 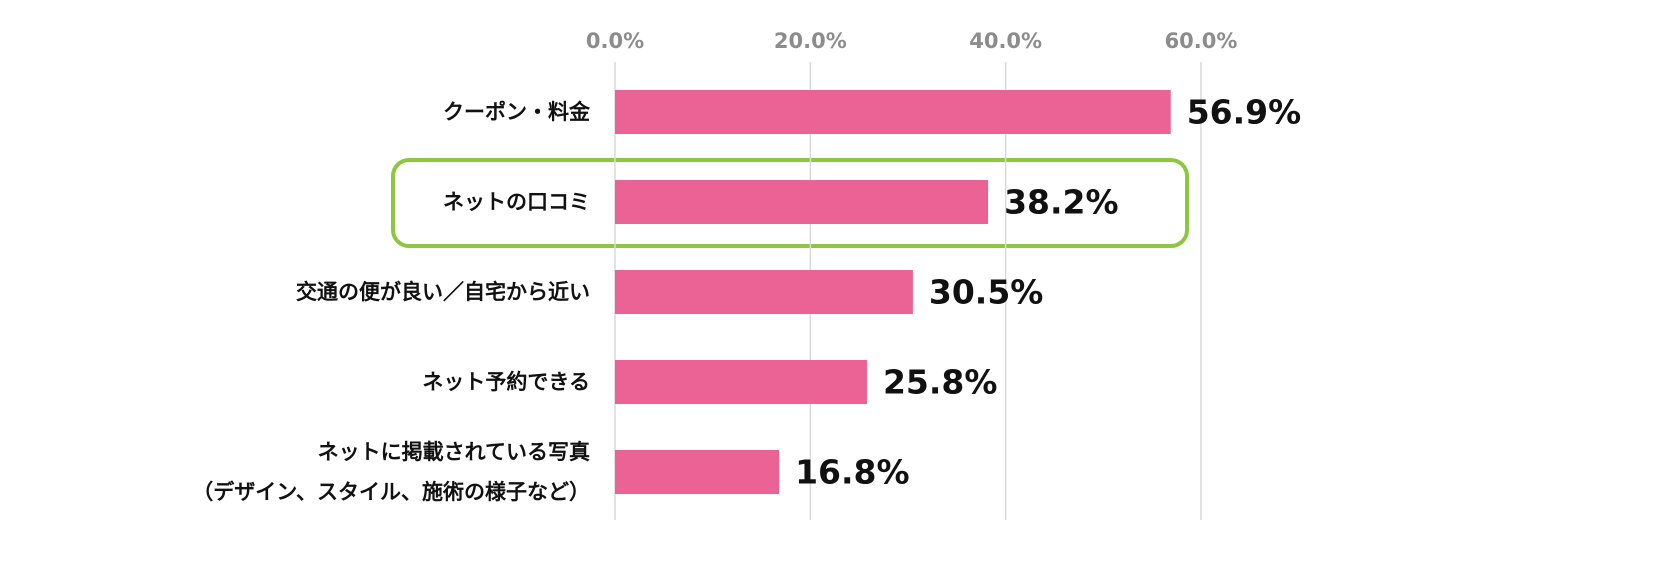 What do you see at coordinates (391, 472) in the screenshot?
I see `category-label: ネットに掲載されている写真 （デザイン、スタイル、施術の様子など）` at bounding box center [391, 472].